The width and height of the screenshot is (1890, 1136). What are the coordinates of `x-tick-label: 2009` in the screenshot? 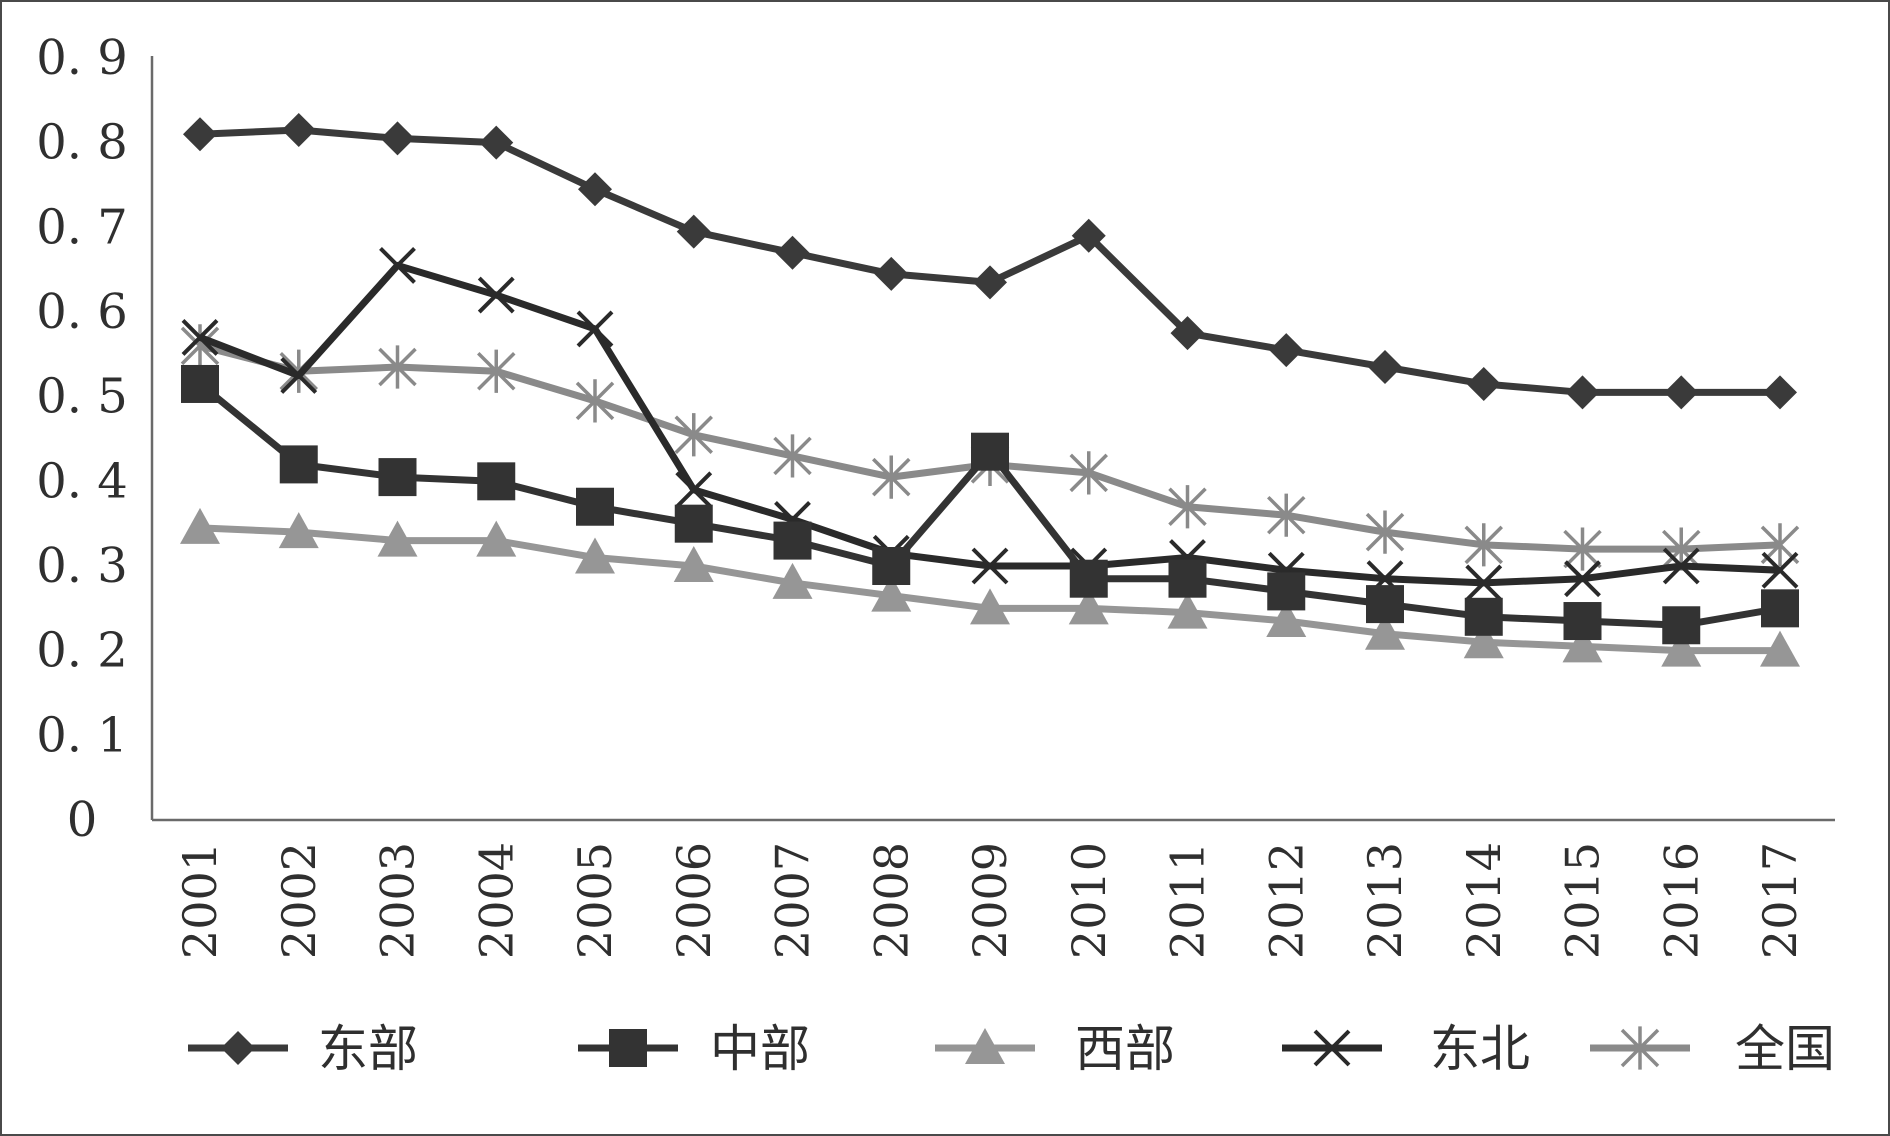 It's located at (990, 900).